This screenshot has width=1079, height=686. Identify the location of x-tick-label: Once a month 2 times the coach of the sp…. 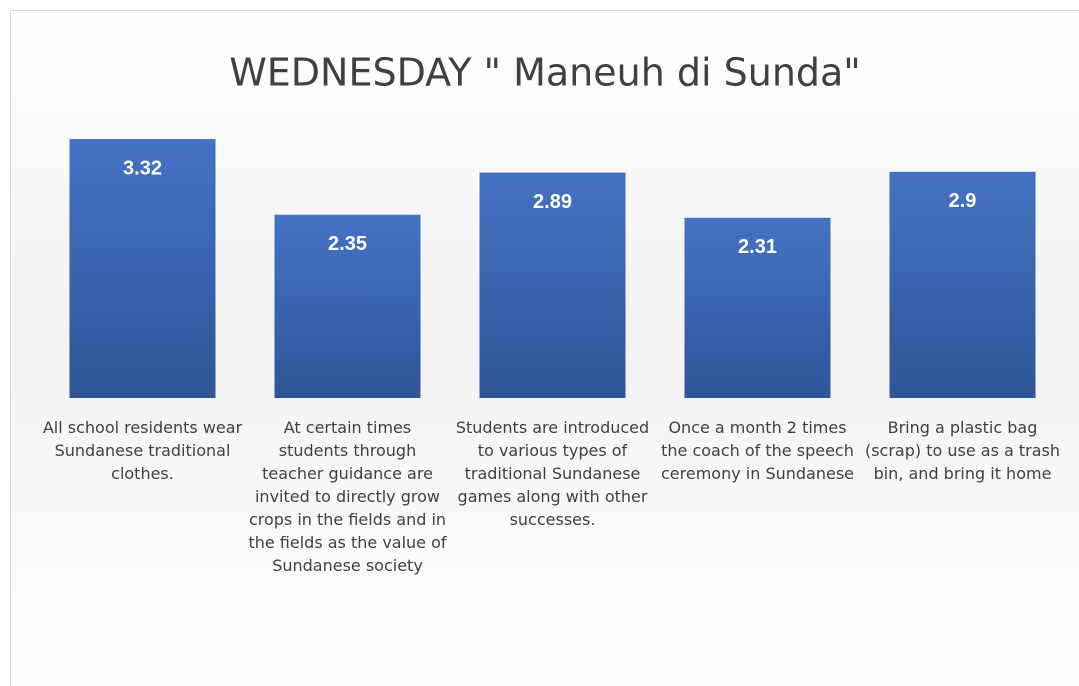
(757, 450).